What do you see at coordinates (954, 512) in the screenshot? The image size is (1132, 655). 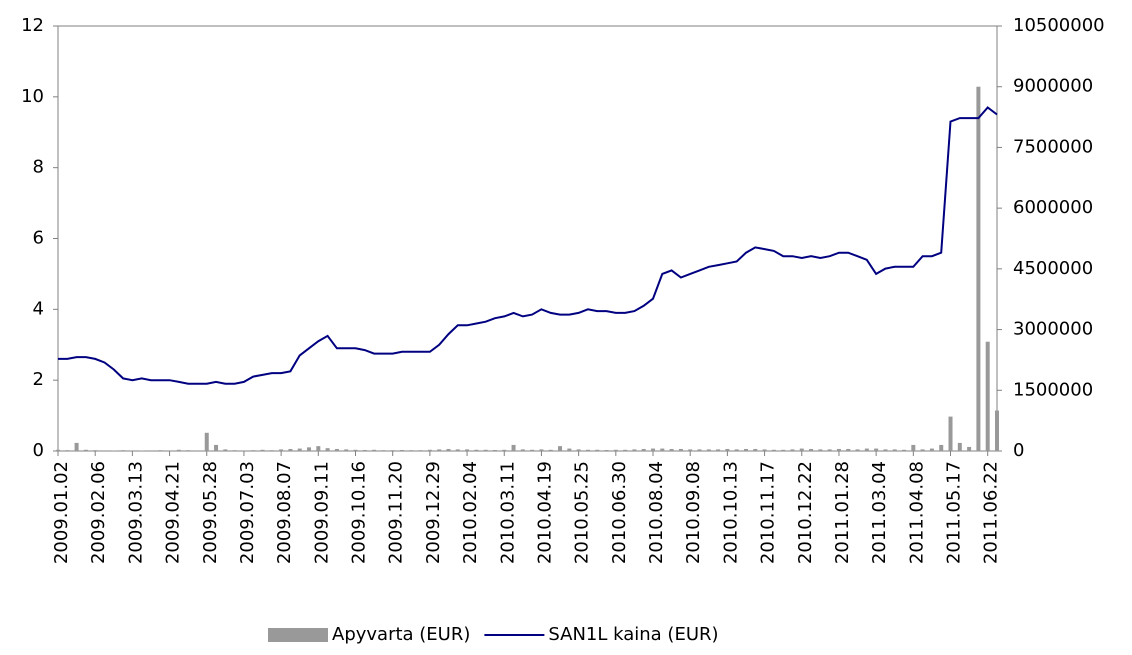 I see `x-tick-label: 2011.05.17` at bounding box center [954, 512].